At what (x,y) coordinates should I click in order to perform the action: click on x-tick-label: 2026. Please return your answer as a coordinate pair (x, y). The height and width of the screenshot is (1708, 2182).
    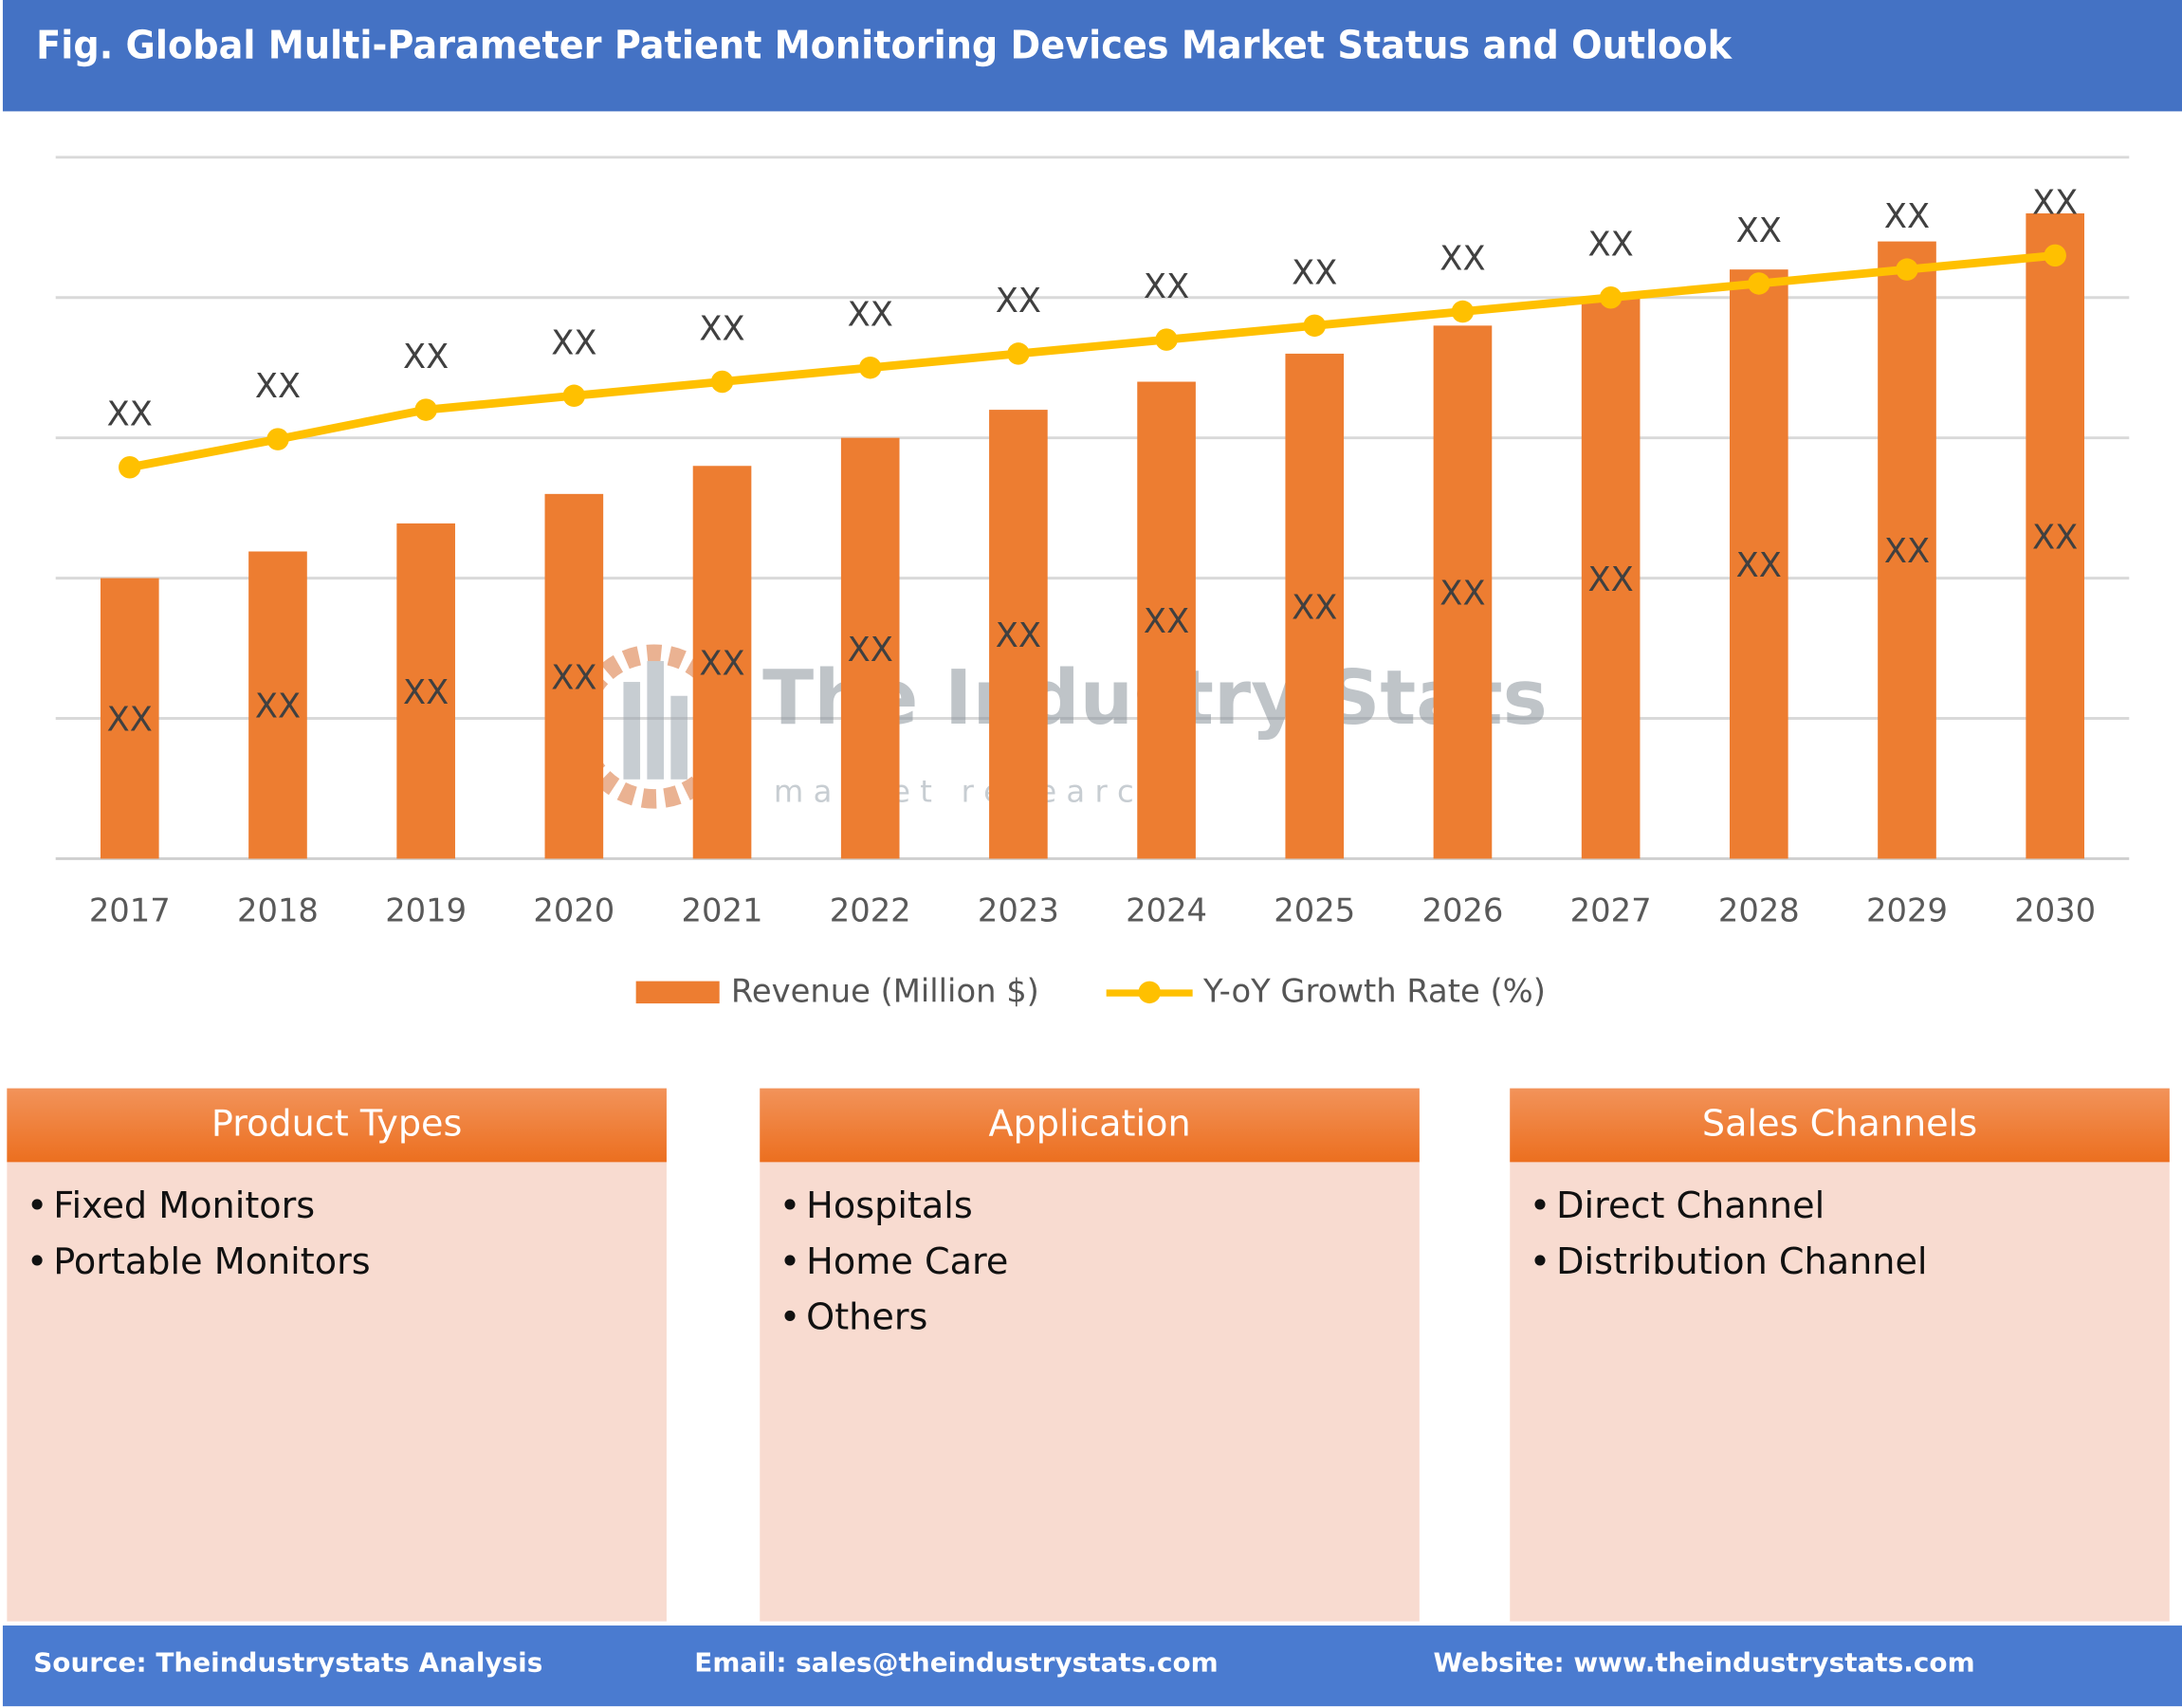
    Looking at the image, I should click on (1462, 909).